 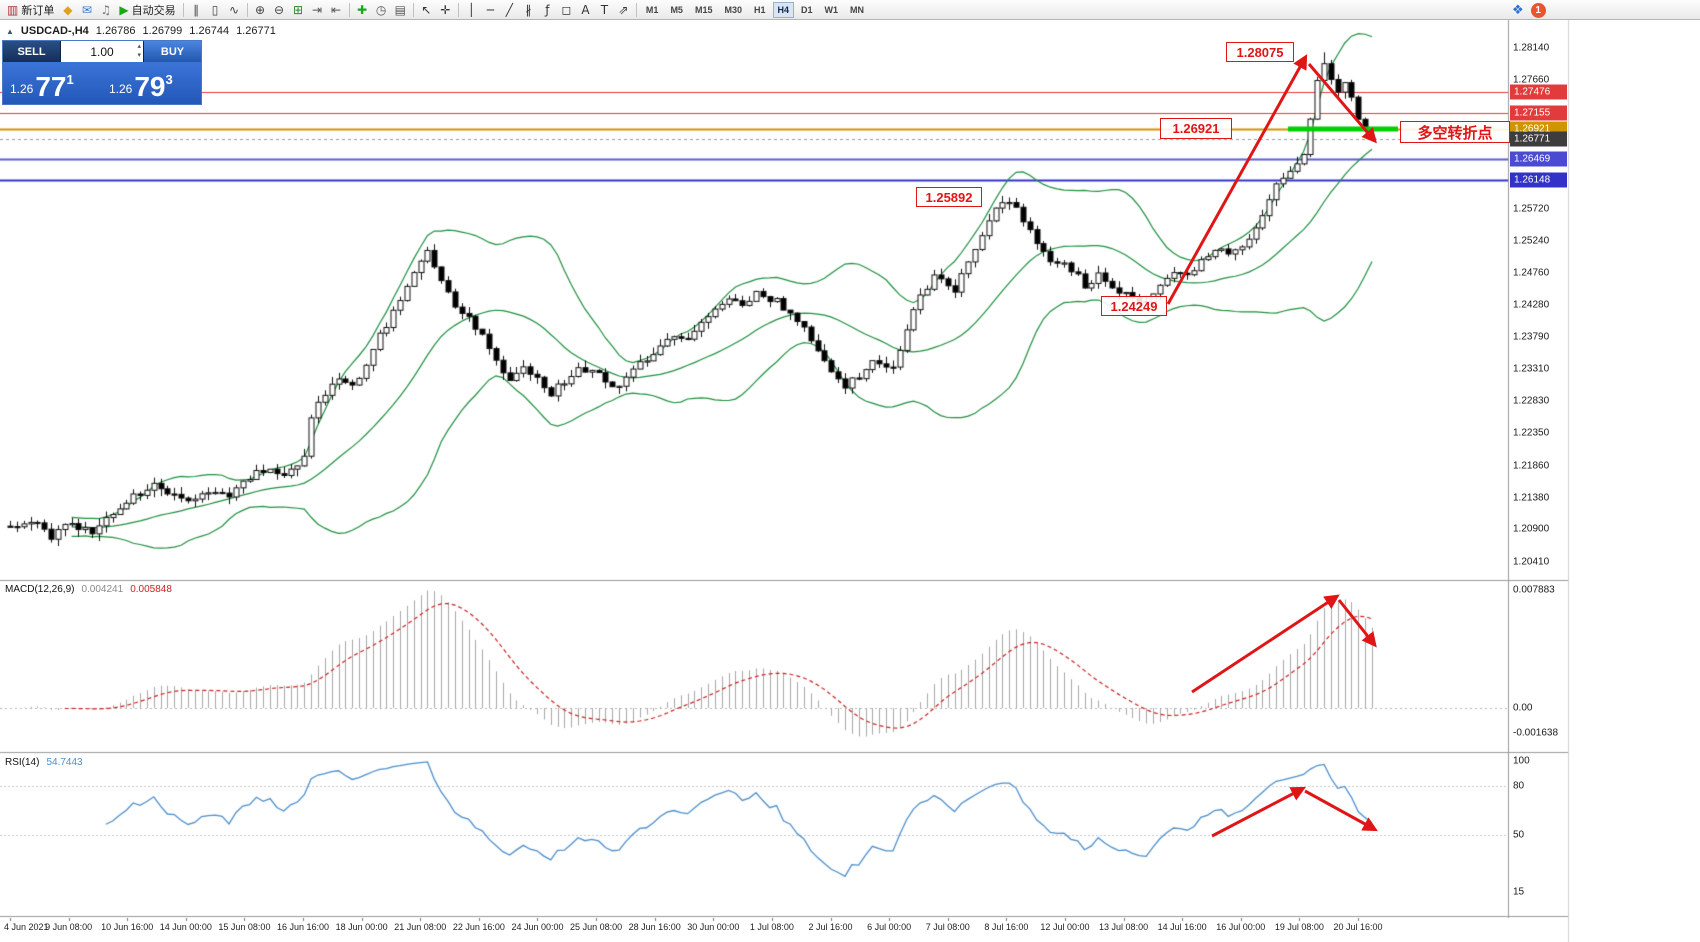 I want to click on buy-price-prefix: 1.26, so click(x=121, y=89).